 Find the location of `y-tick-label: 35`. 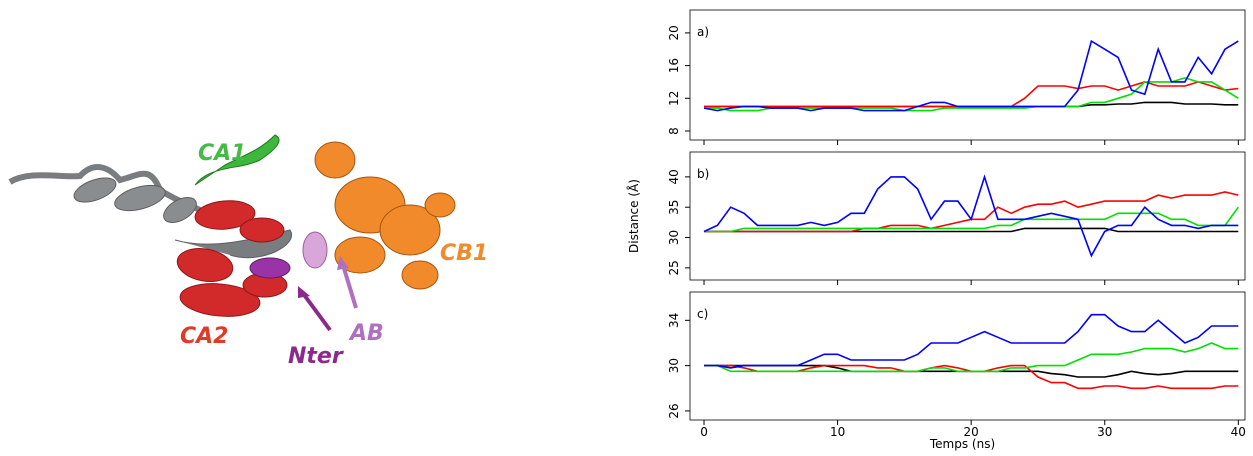

y-tick-label: 35 is located at coordinates (674, 207).